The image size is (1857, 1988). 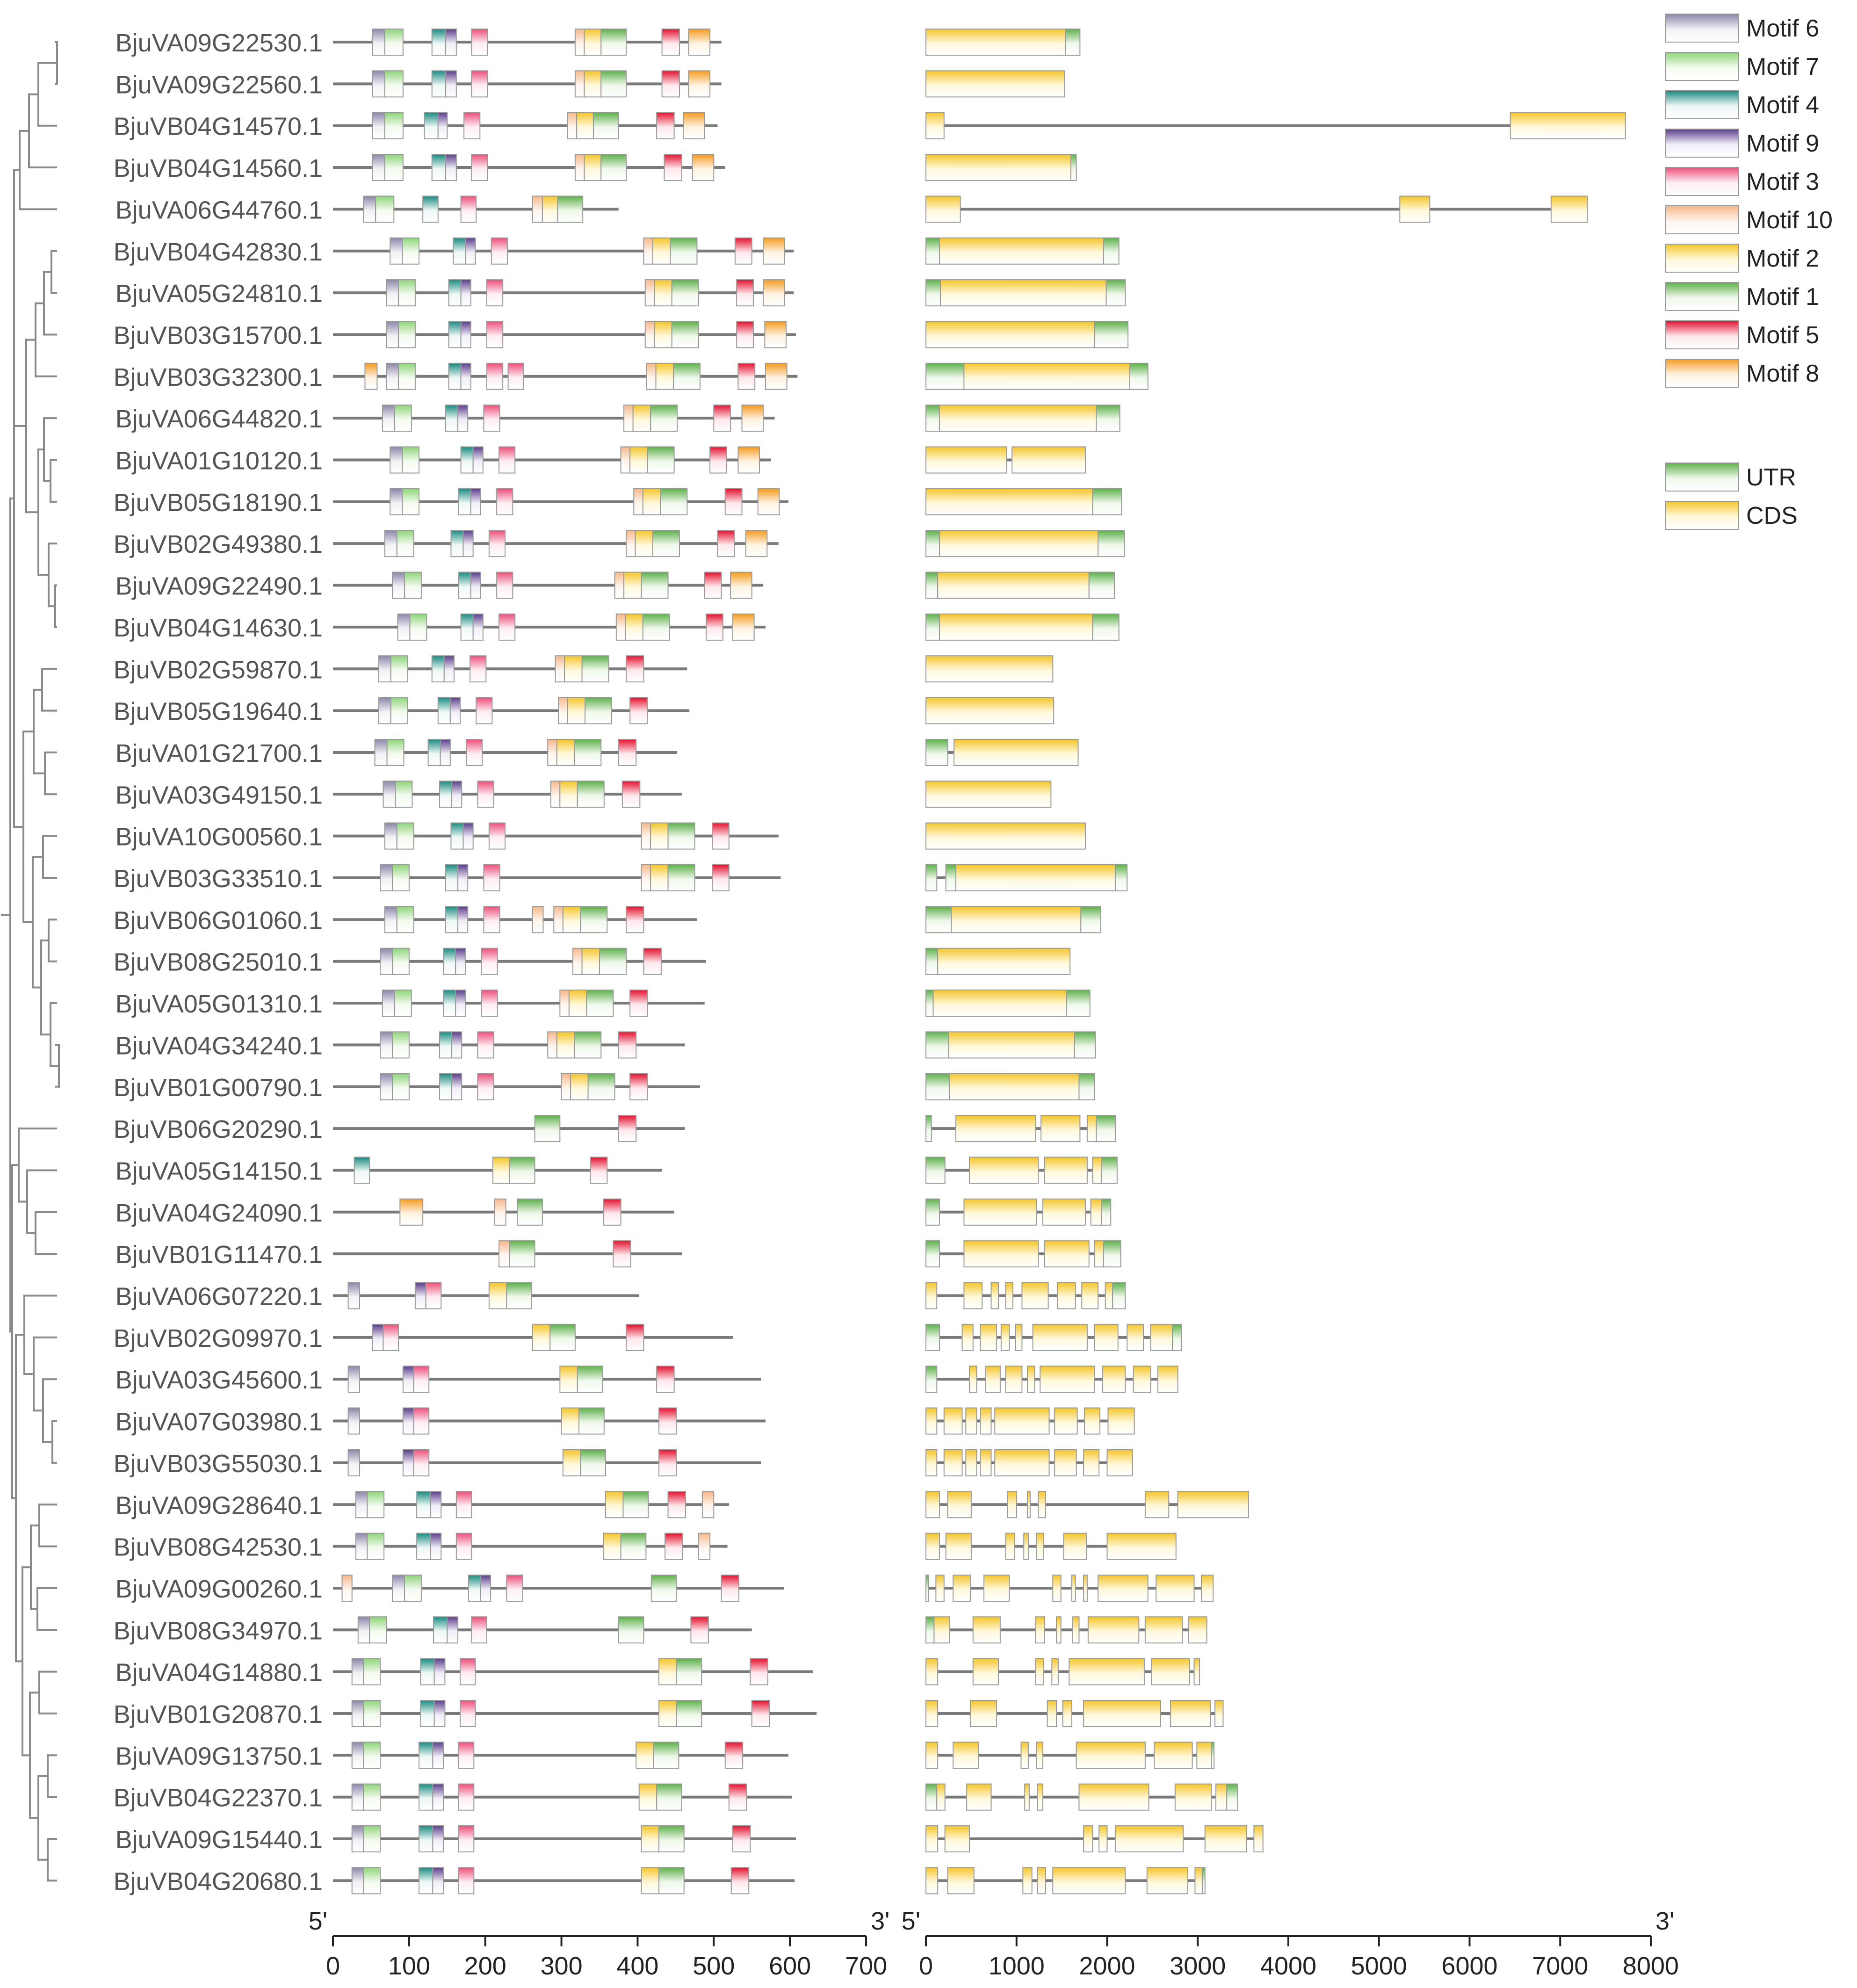 What do you see at coordinates (409, 1966) in the screenshot?
I see `tick-label: 100` at bounding box center [409, 1966].